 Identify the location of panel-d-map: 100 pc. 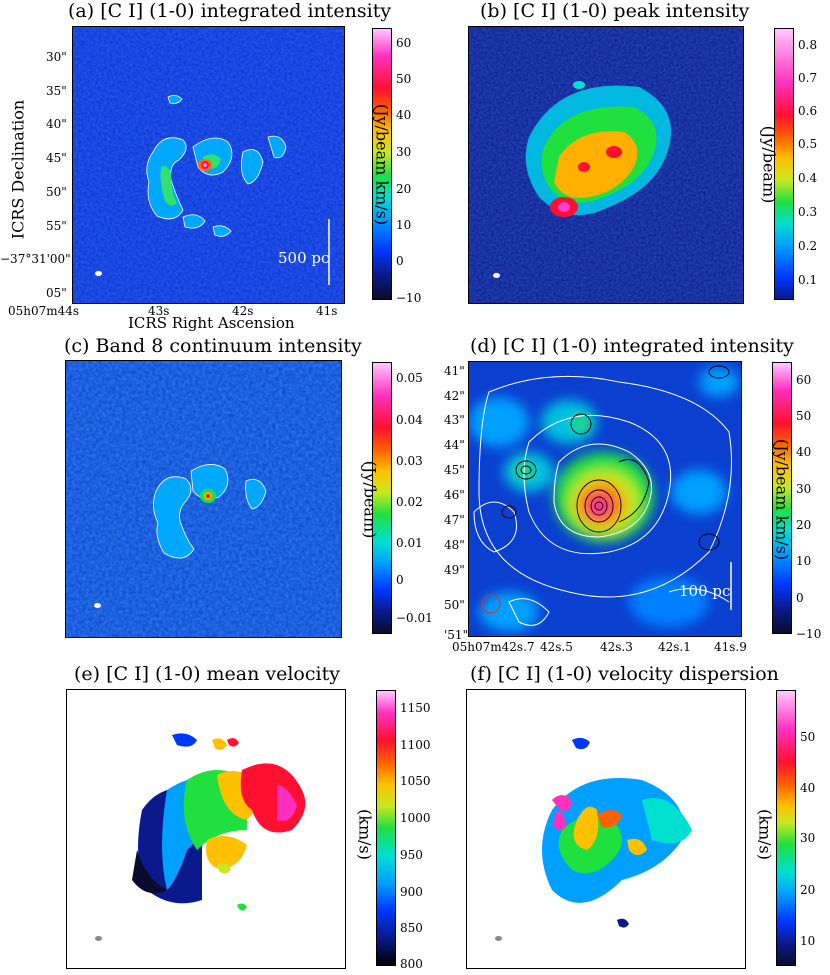
(605, 499).